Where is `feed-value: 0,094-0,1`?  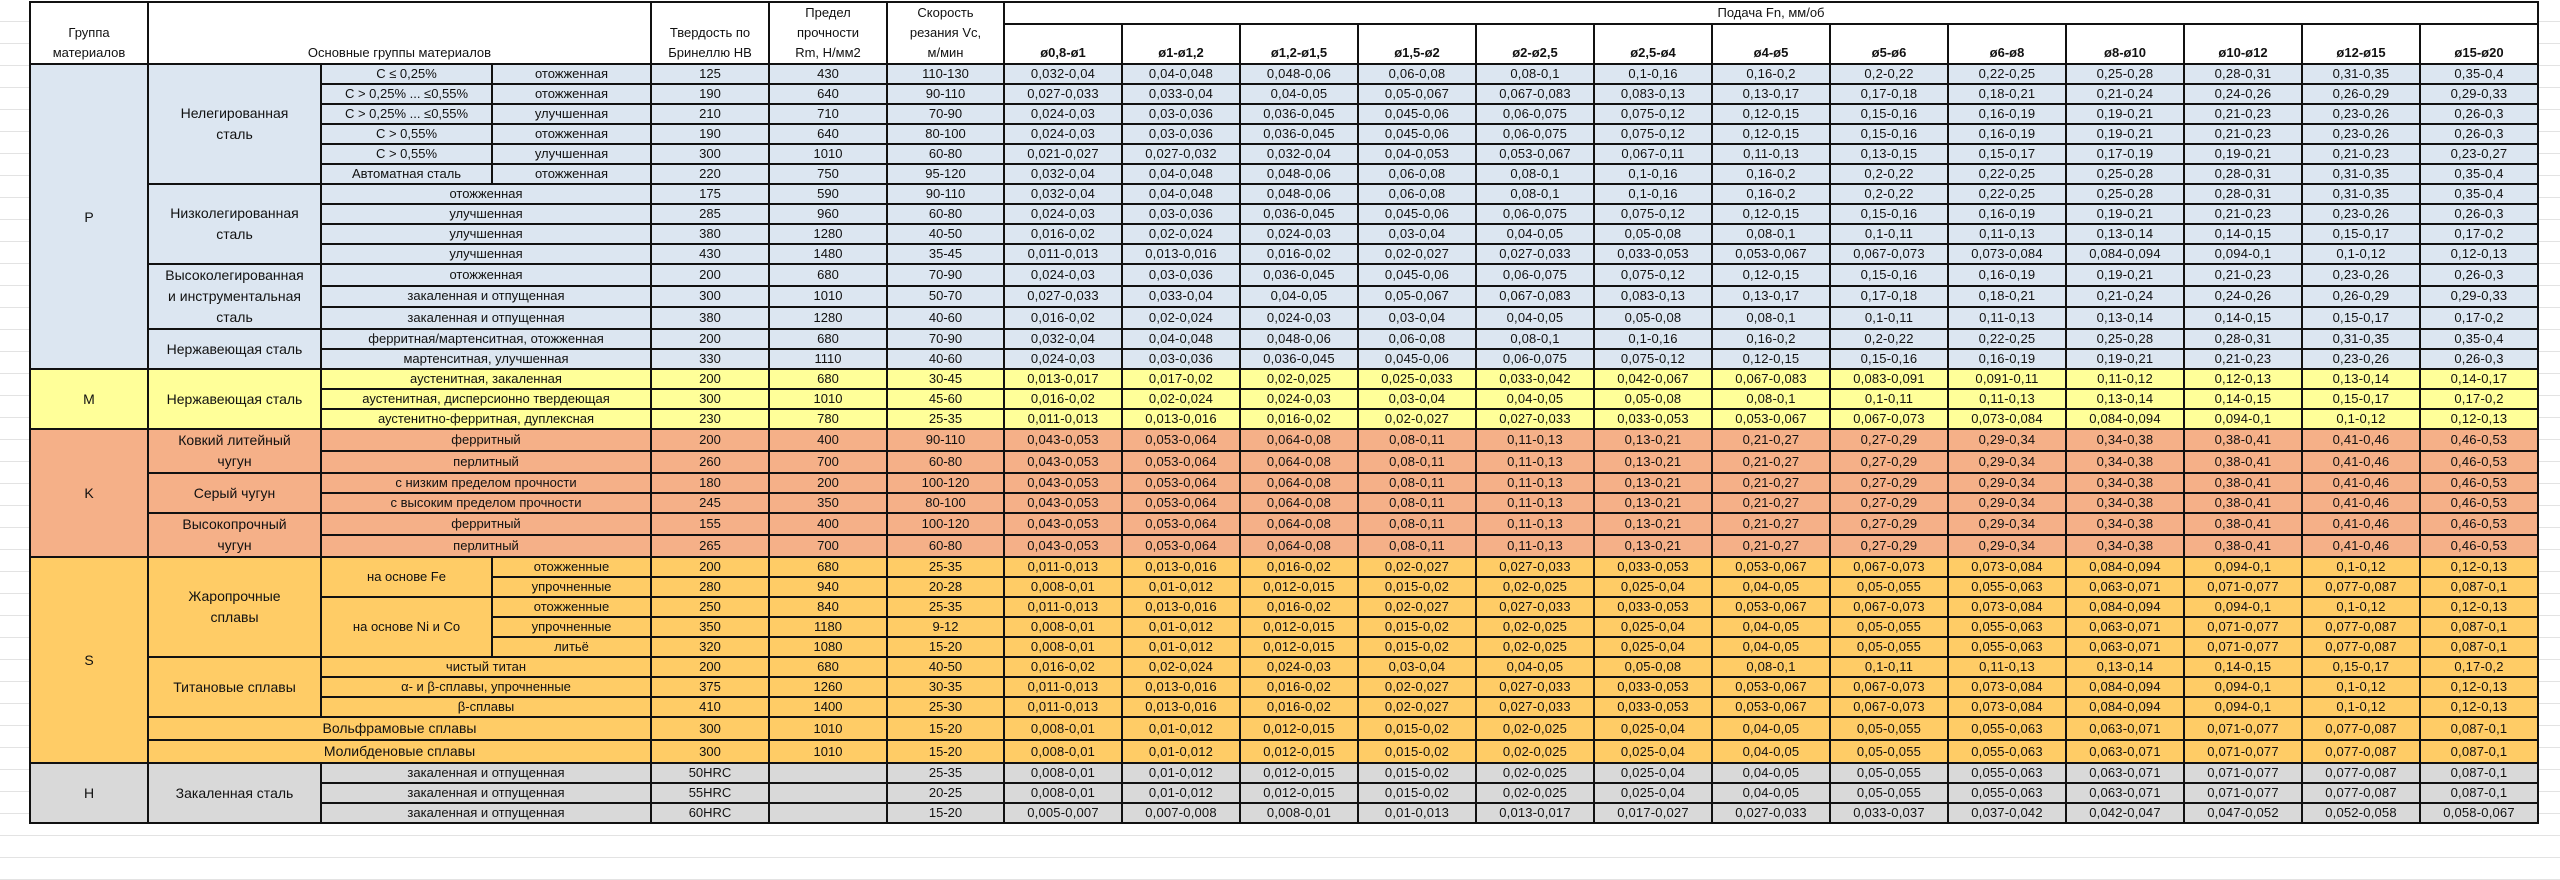 feed-value: 0,094-0,1 is located at coordinates (2243, 707).